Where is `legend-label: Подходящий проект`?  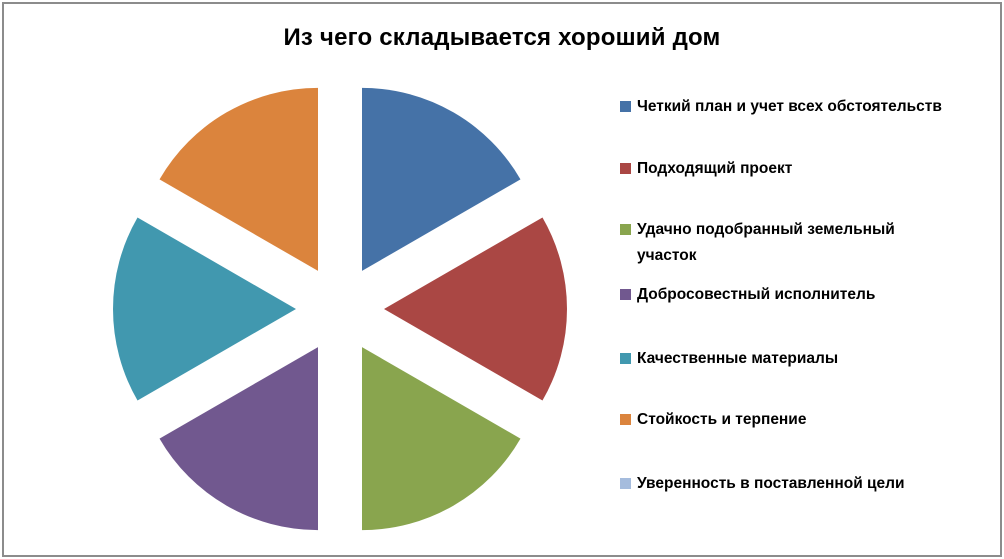 legend-label: Подходящий проект is located at coordinates (715, 168).